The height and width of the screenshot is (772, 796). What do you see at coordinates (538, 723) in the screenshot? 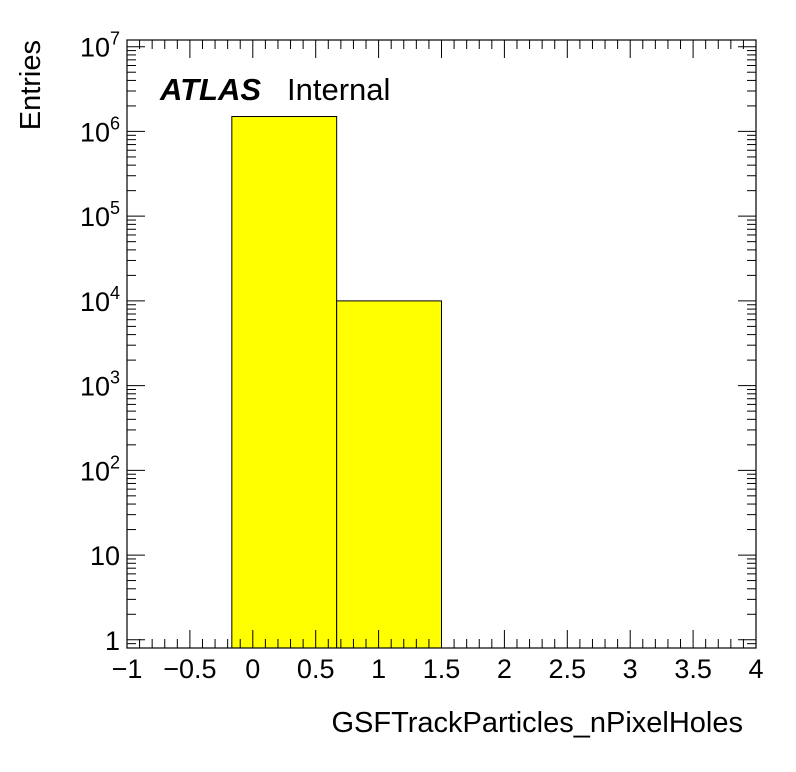
I see `x-axis-title: GSFTrackParticles_nPixelHoles` at bounding box center [538, 723].